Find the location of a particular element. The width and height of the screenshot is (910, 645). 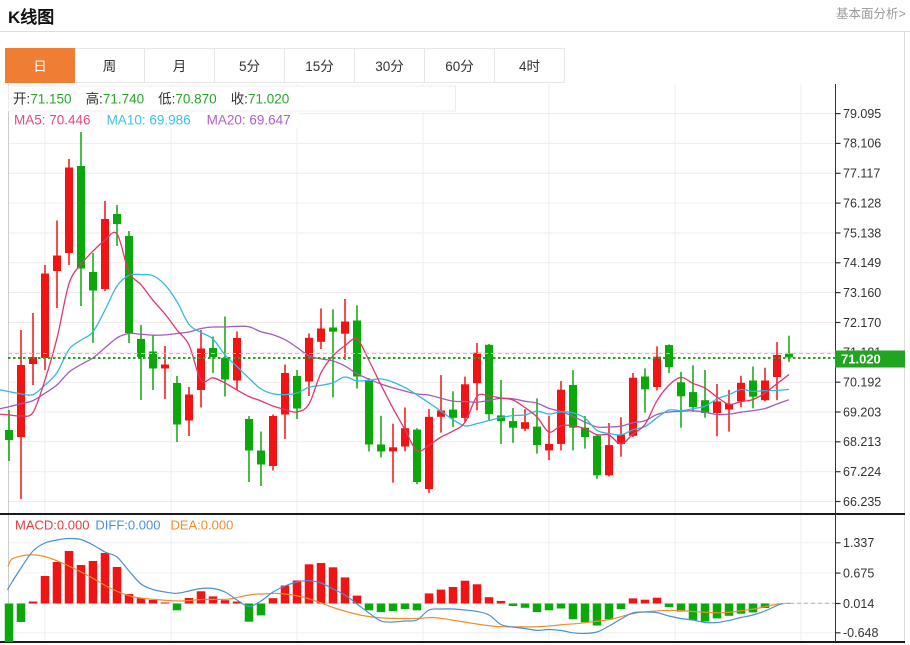

svg-text: 79.095 is located at coordinates (862, 114).